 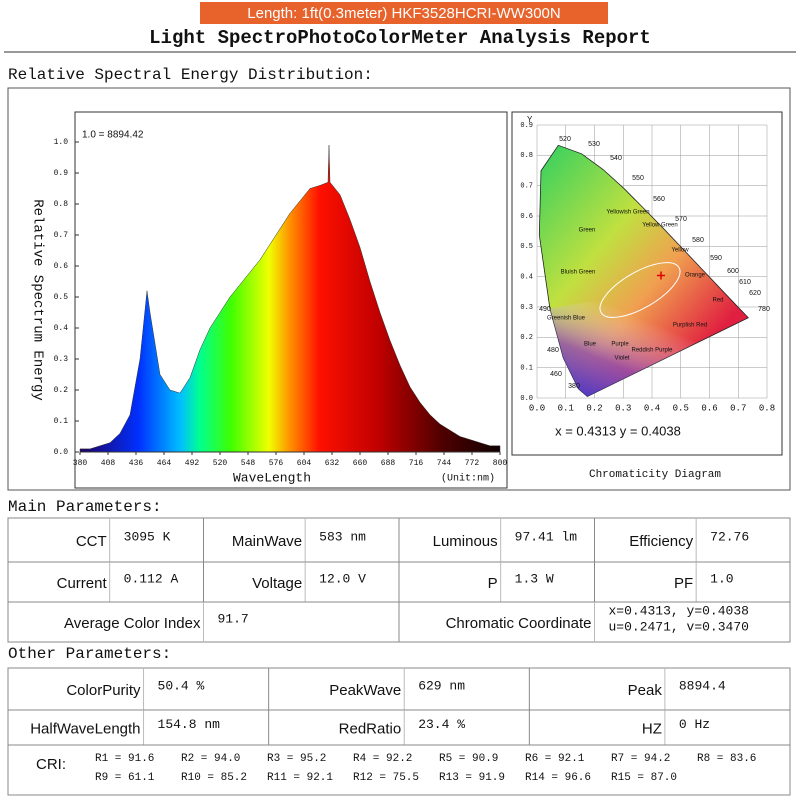 What do you see at coordinates (755, 293) in the screenshot?
I see `wavelength-label: 620` at bounding box center [755, 293].